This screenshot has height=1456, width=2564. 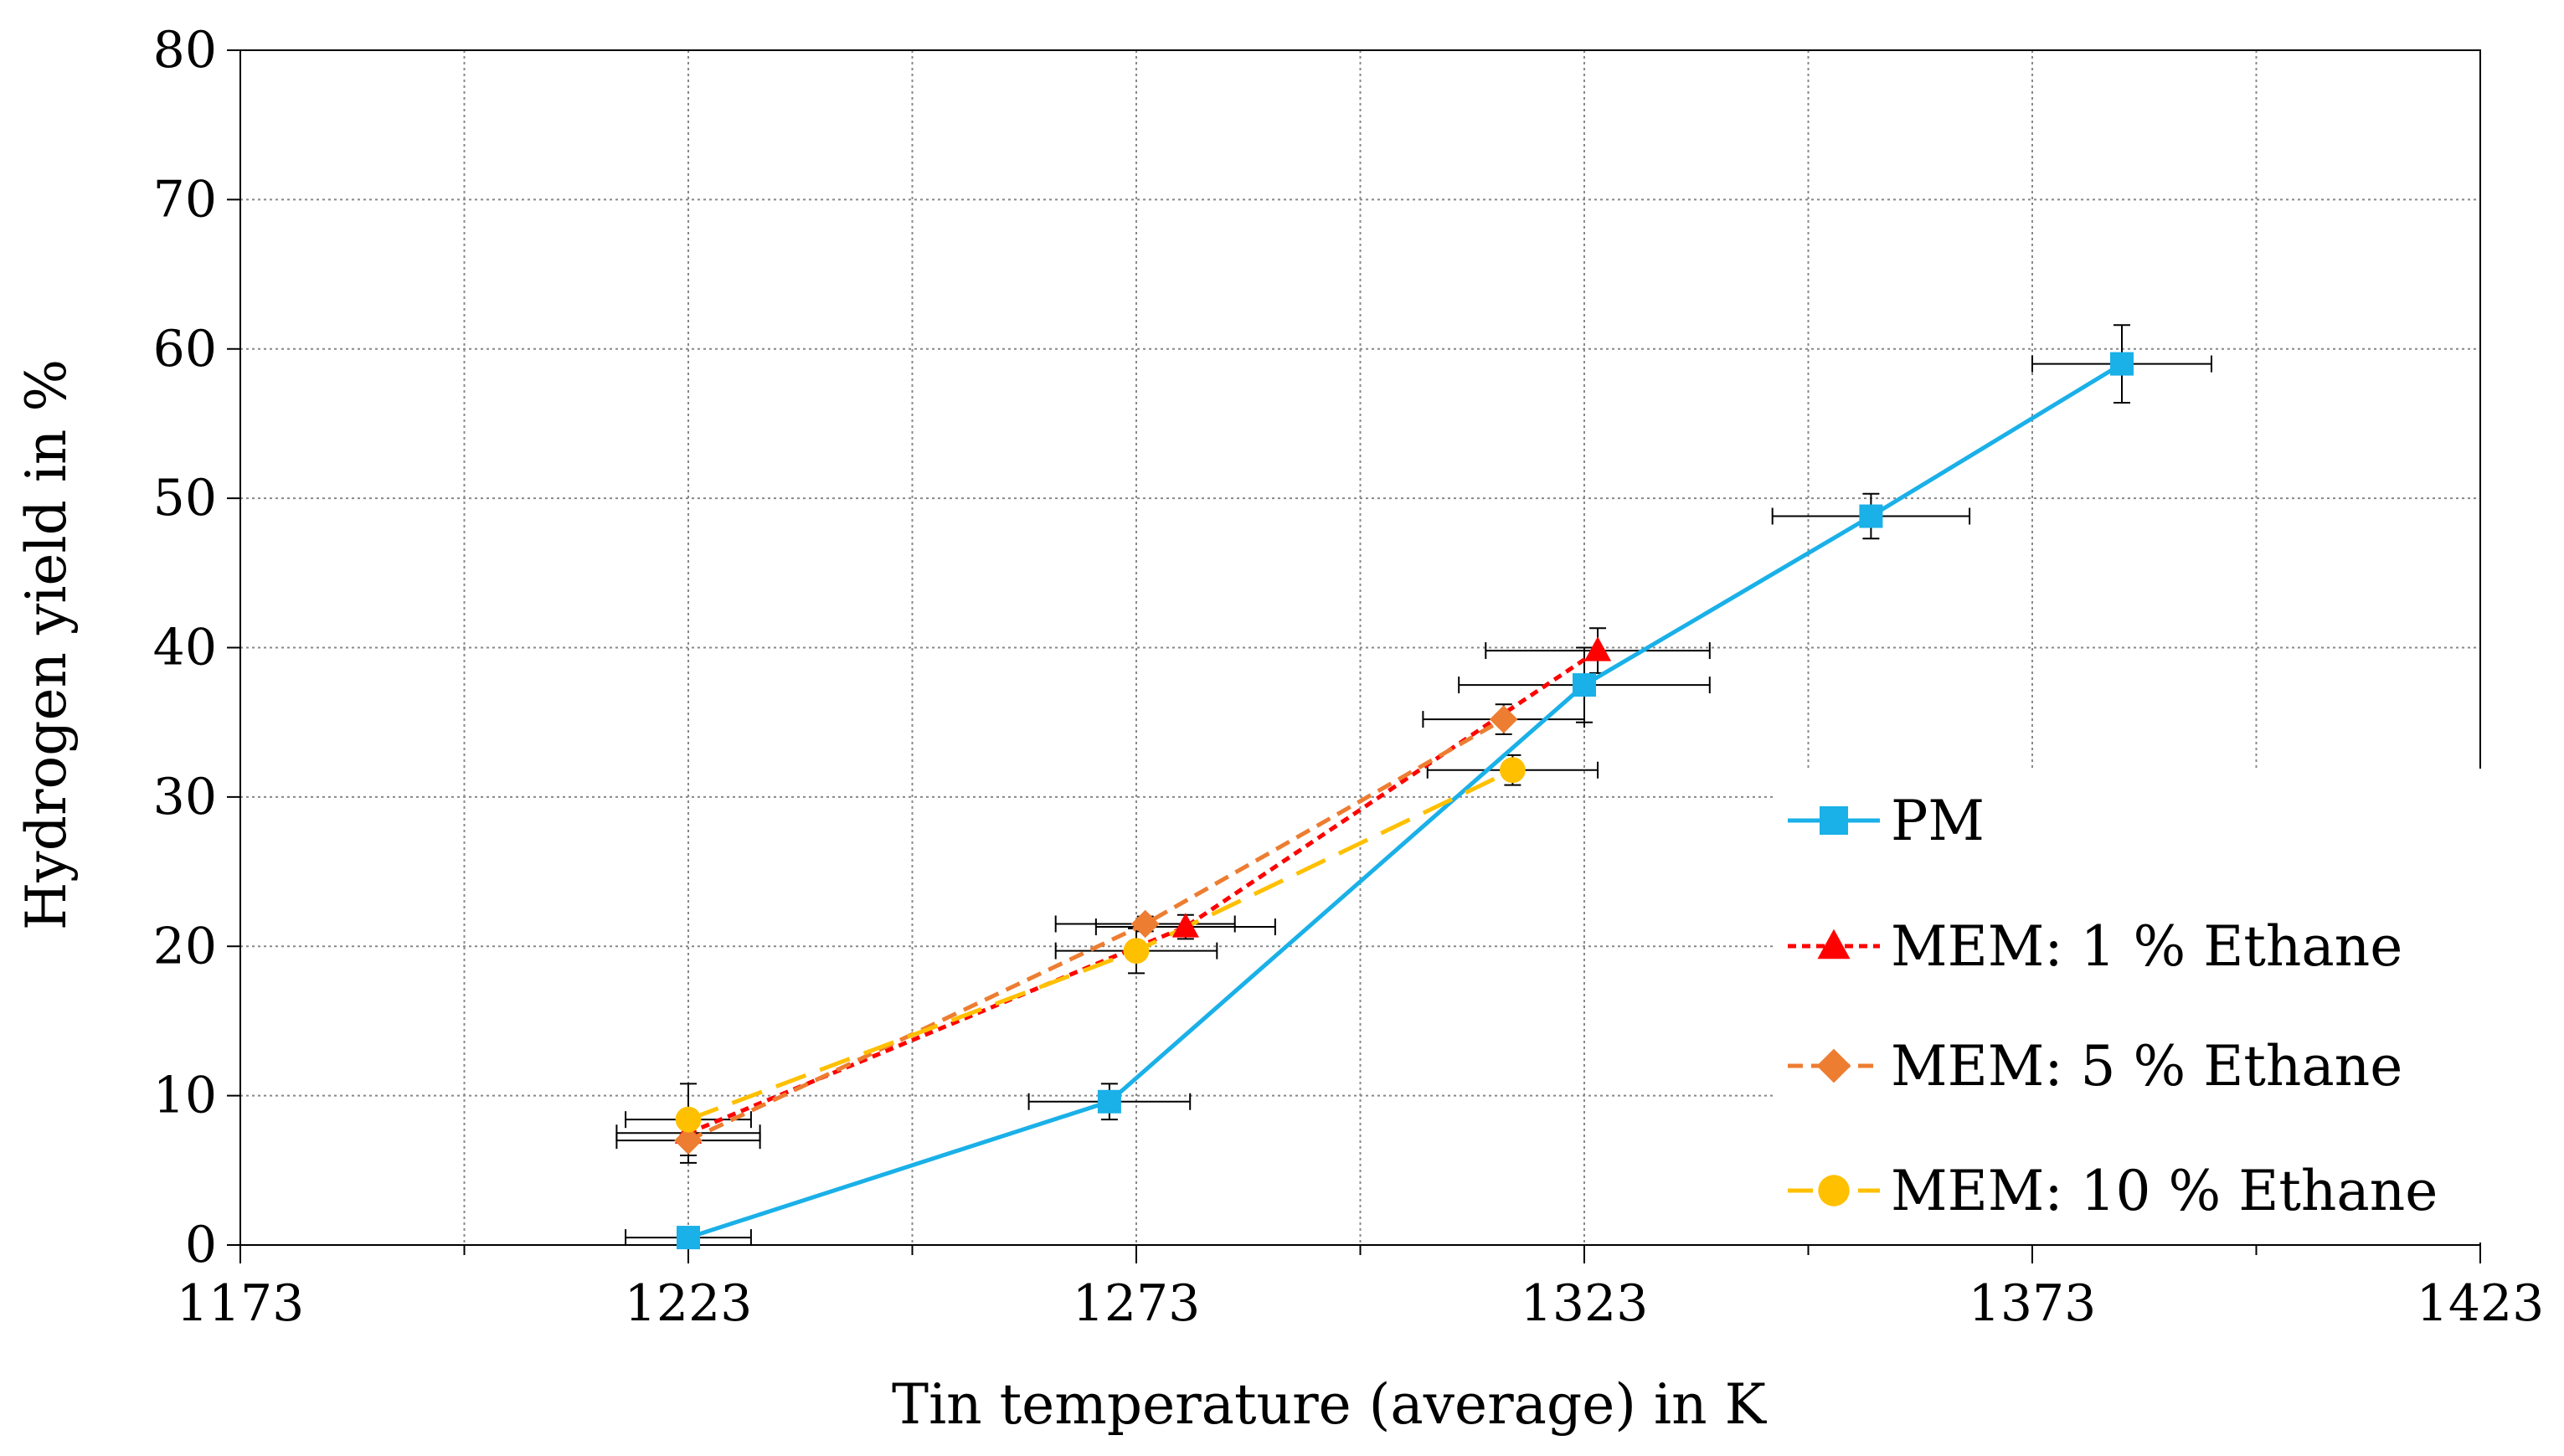 I want to click on legend-label: MEM: 10 % Ethane, so click(x=2164, y=1191).